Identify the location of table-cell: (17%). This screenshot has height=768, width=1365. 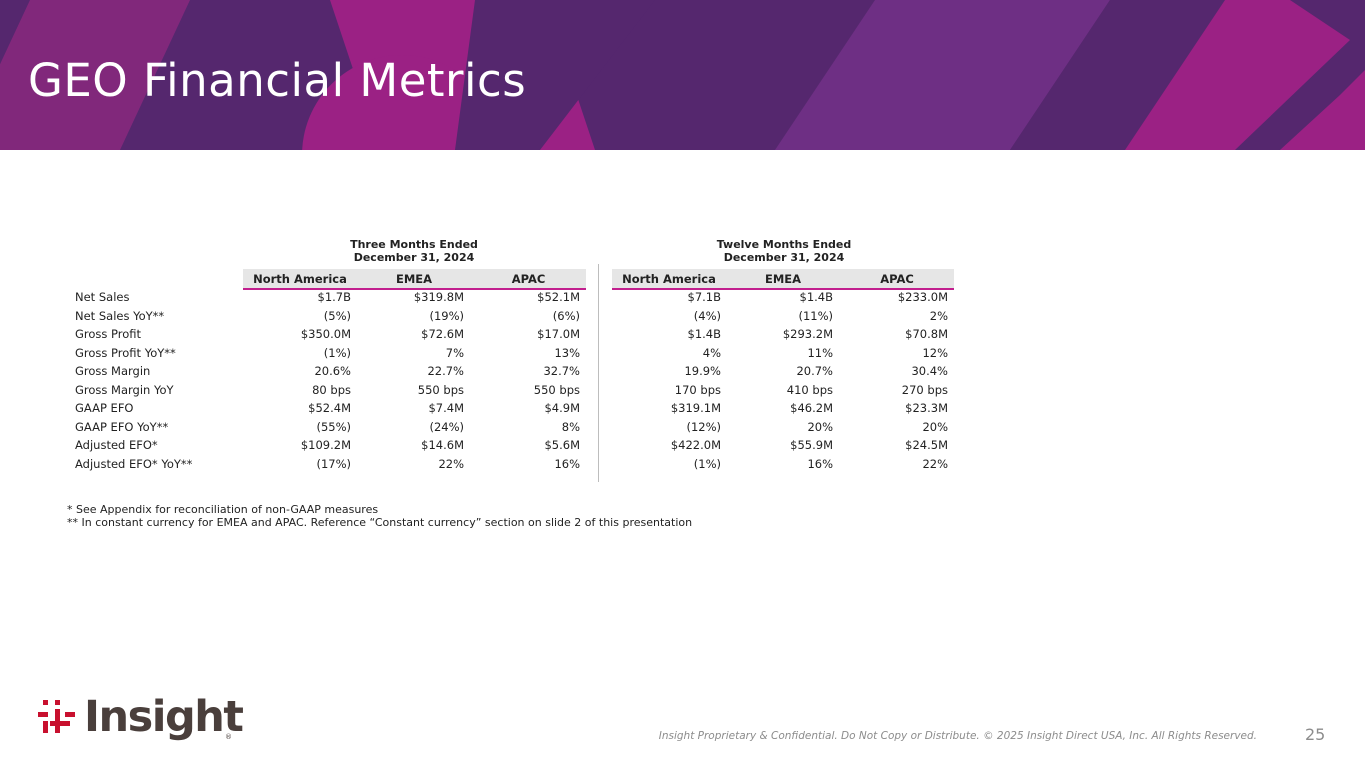
(333, 463).